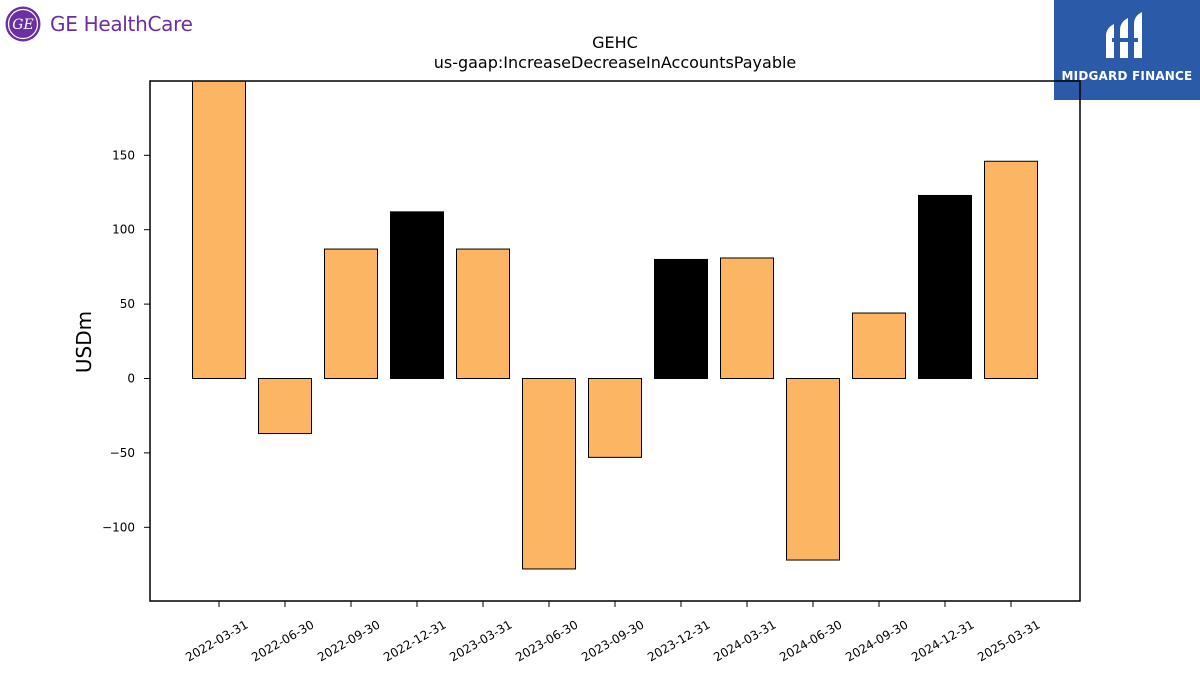 This screenshot has width=1200, height=675. Describe the element at coordinates (678, 640) in the screenshot. I see `x-tick-label: 2023-12-31` at that location.